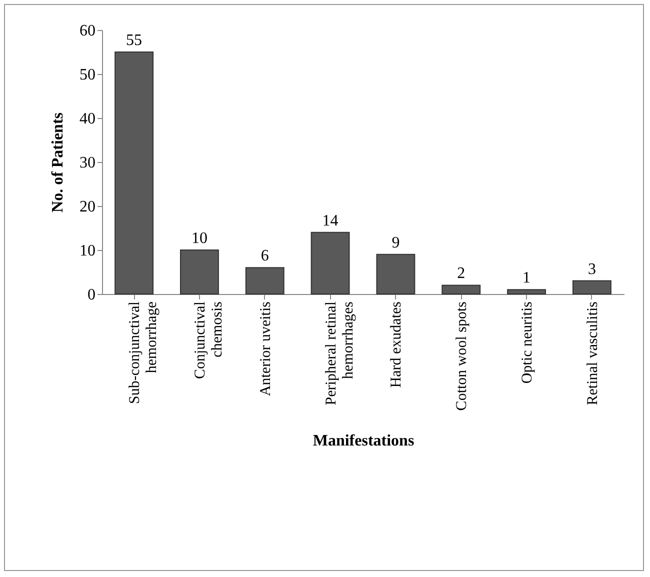  Describe the element at coordinates (88, 75) in the screenshot. I see `y-tick-label: 50` at that location.